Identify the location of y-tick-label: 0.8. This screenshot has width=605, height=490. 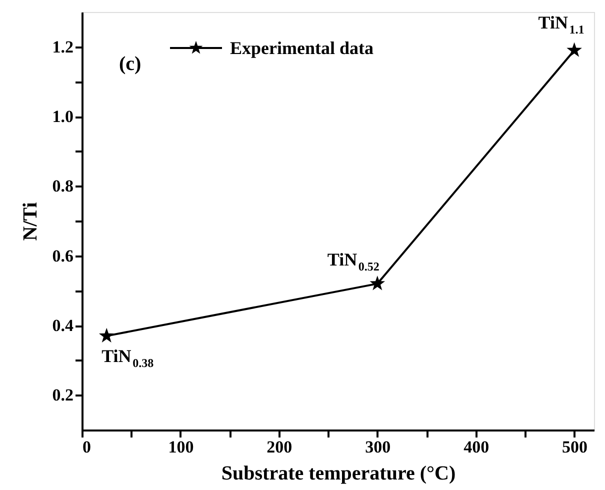
(63, 186).